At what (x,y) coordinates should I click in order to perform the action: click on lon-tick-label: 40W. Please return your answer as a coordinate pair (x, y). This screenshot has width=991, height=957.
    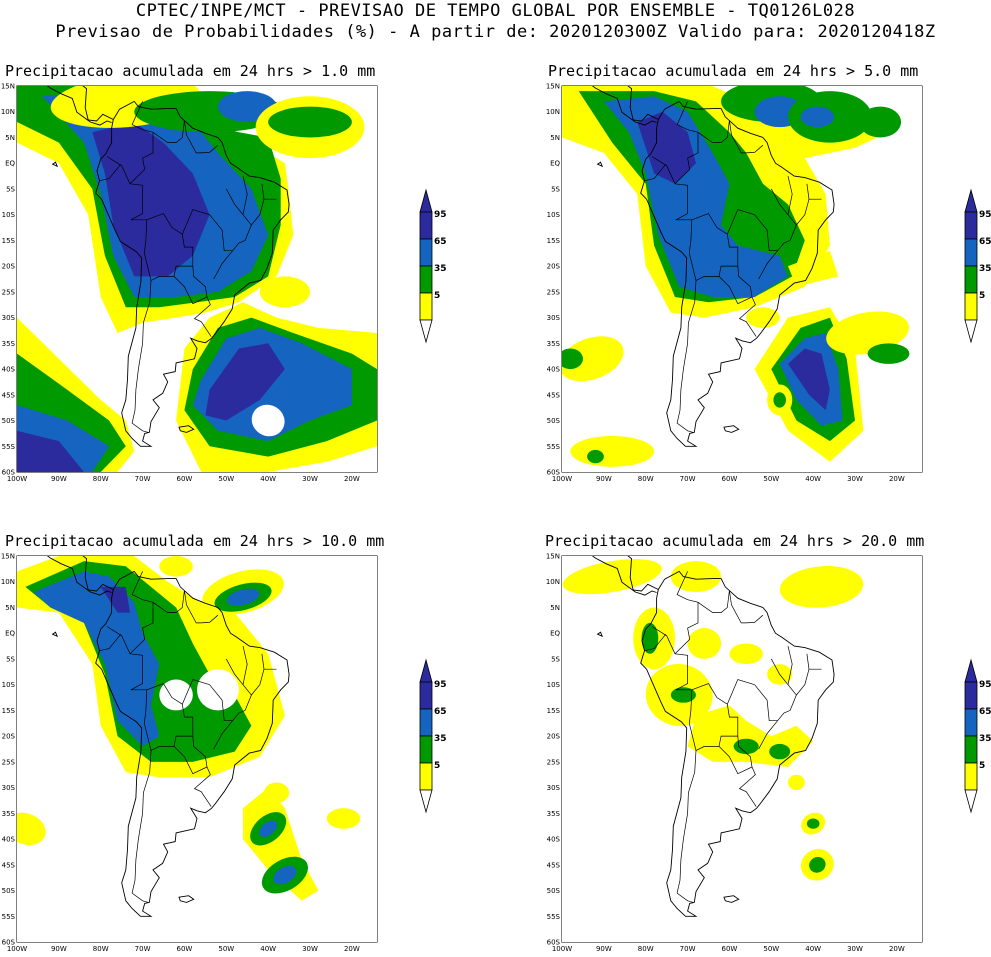
    Looking at the image, I should click on (813, 479).